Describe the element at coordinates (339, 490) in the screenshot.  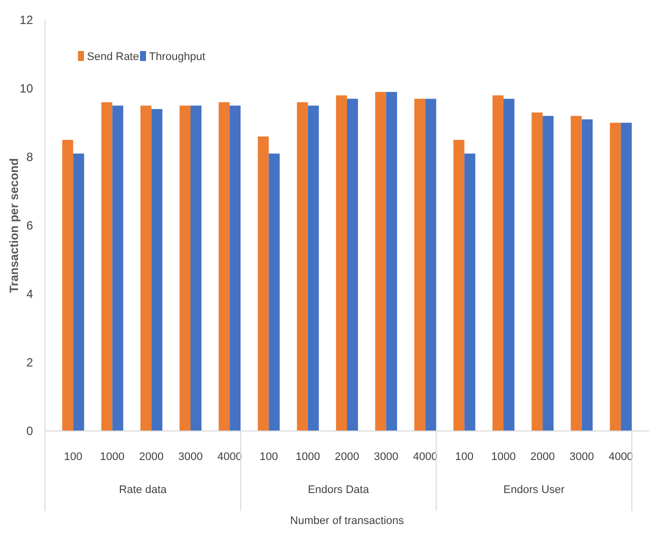
I see `text: Endors Data` at that location.